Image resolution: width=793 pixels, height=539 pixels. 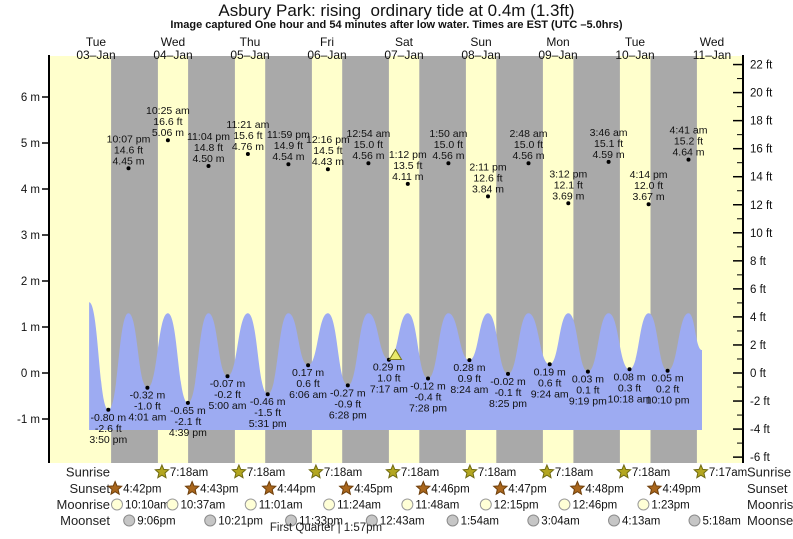 I want to click on astro-event-time: 3:04am, so click(x=560, y=522).